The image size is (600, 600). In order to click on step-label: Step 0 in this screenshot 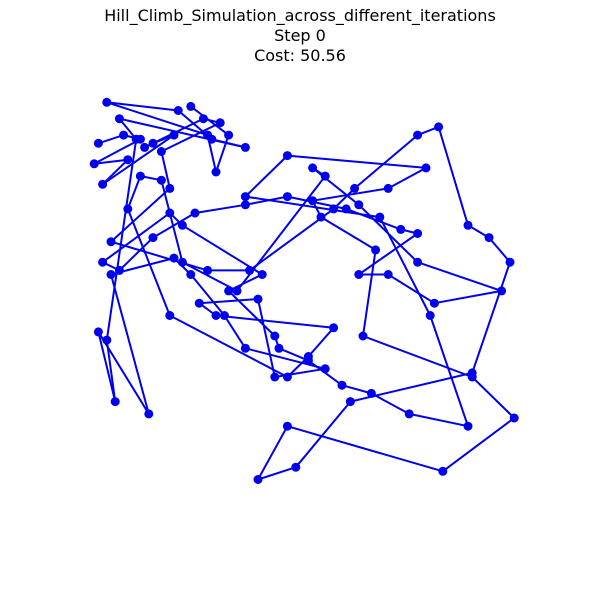, I will do `click(300, 35)`.